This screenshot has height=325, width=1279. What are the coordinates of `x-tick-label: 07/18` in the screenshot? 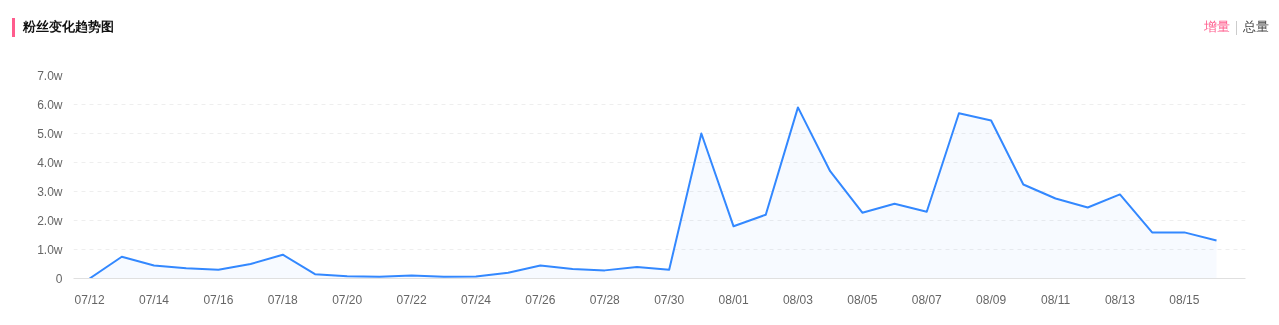 It's located at (283, 299).